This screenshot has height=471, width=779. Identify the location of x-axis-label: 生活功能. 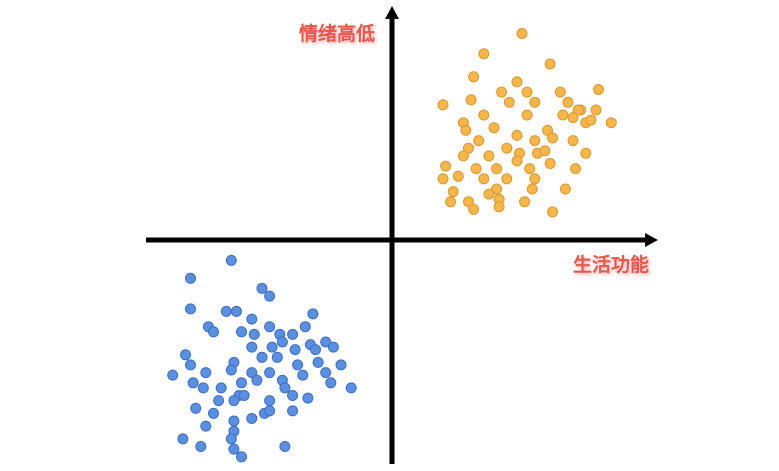
(611, 264).